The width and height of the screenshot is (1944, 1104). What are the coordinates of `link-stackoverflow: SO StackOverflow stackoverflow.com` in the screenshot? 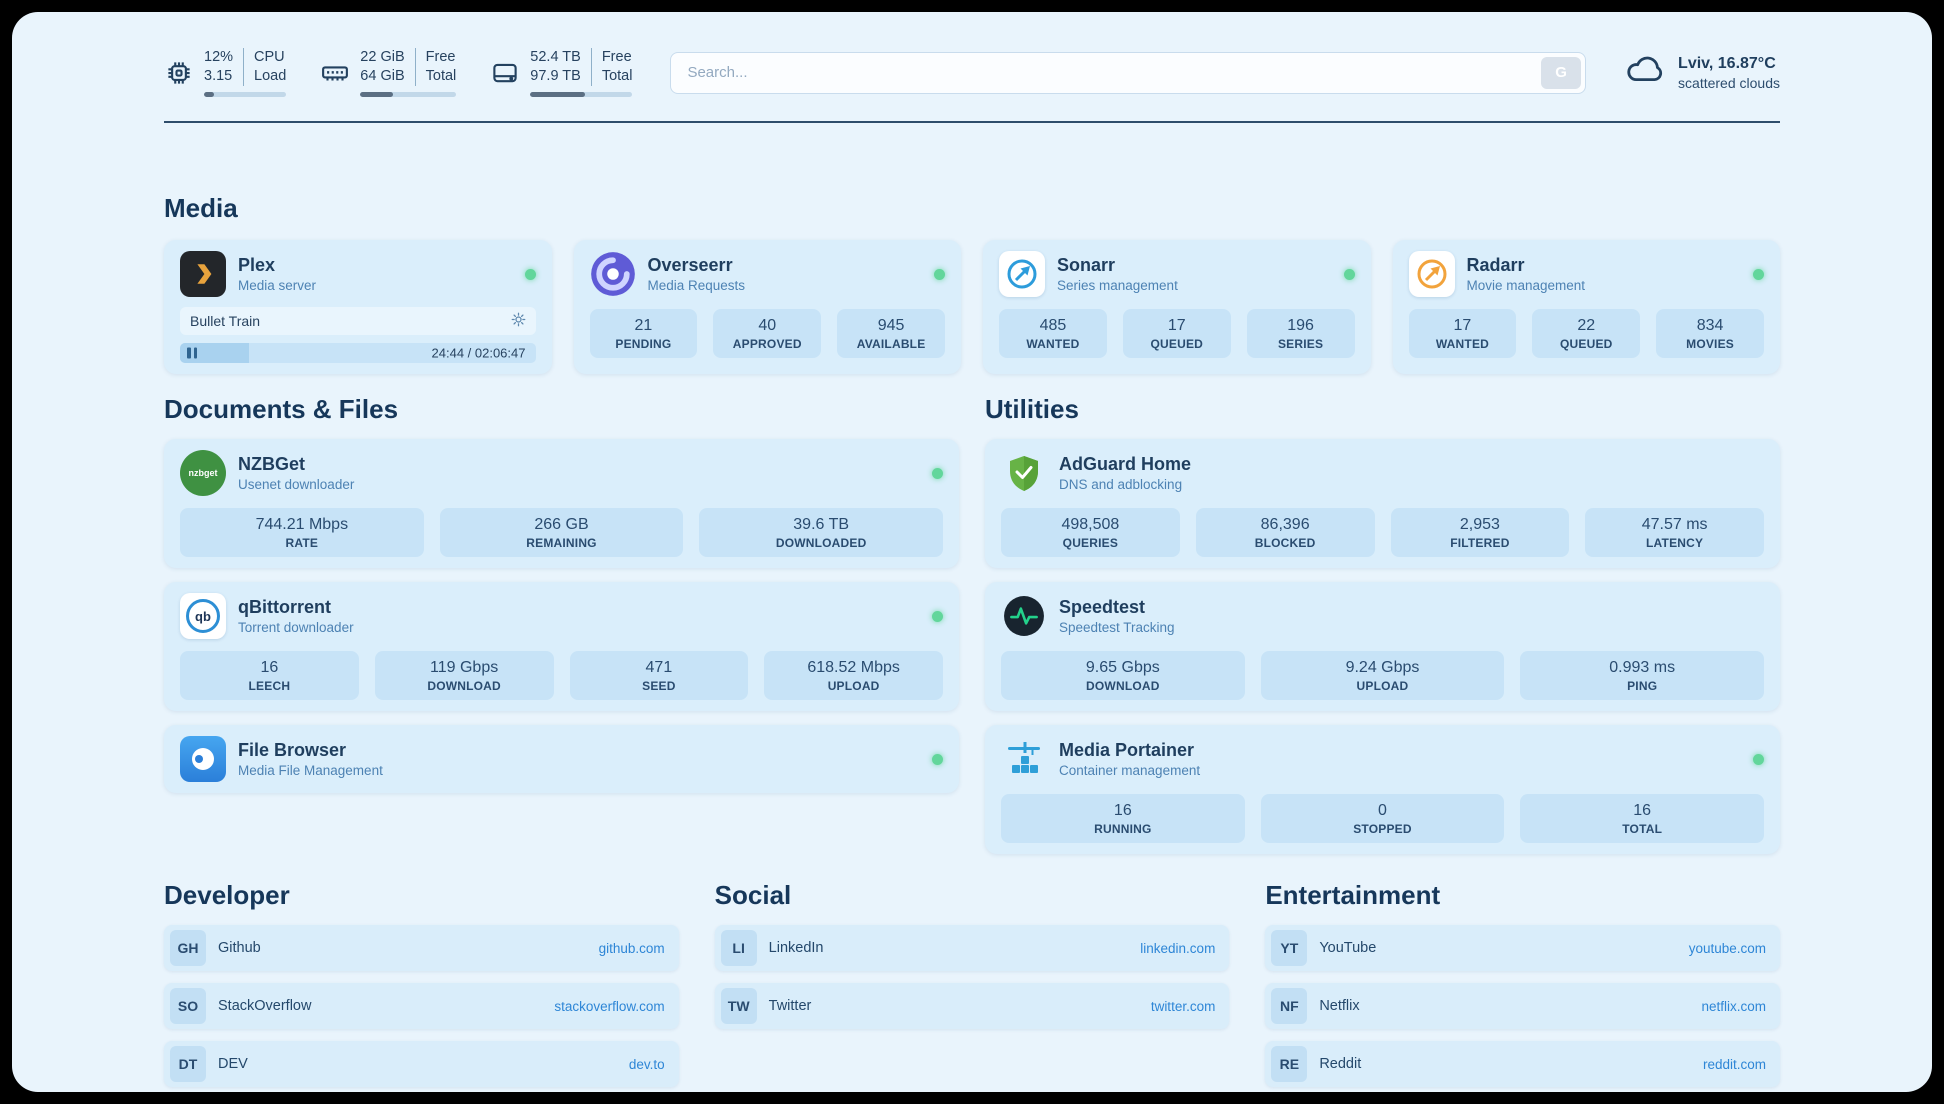 It's located at (421, 1006).